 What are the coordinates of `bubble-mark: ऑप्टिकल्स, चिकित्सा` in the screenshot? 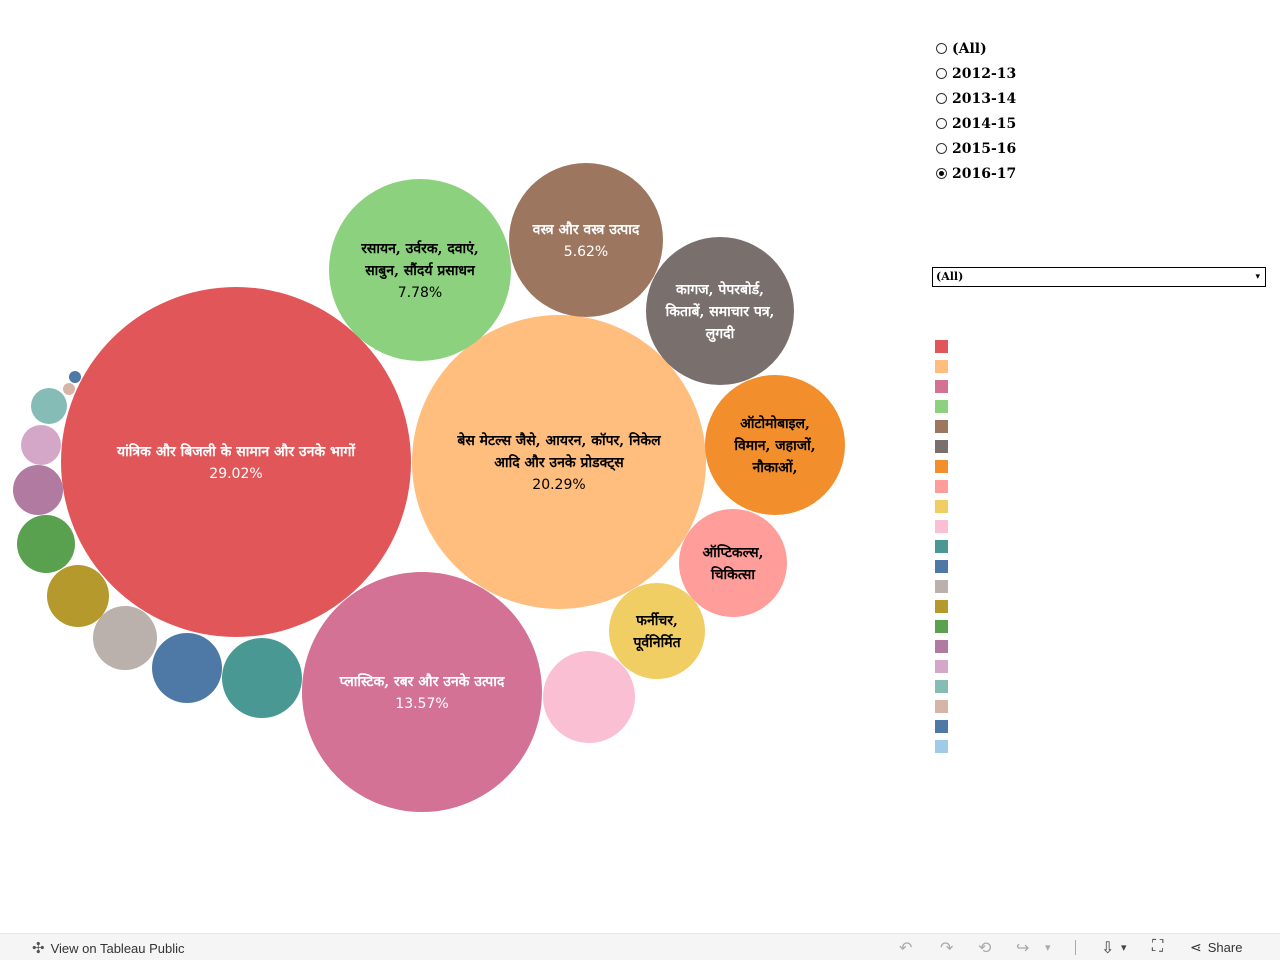 It's located at (733, 563).